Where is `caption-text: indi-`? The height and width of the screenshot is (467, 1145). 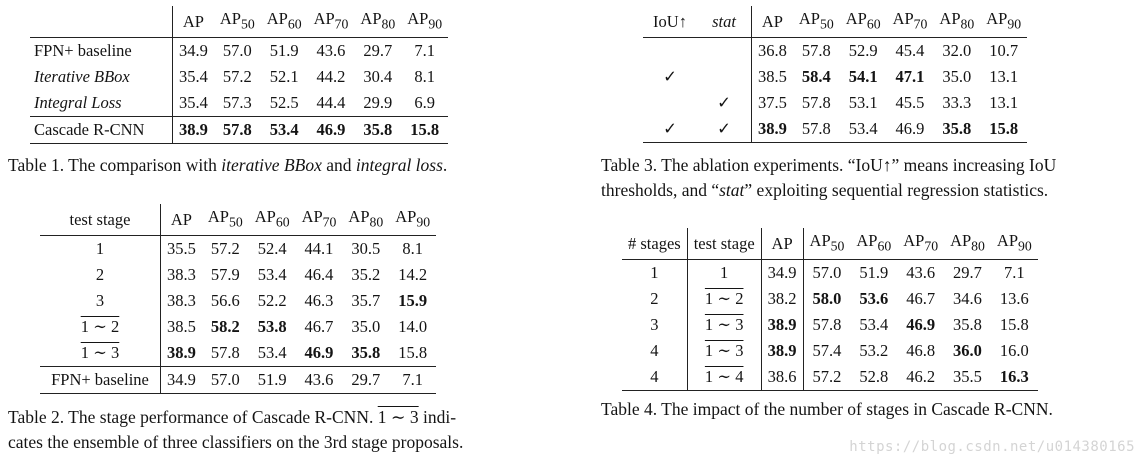
caption-text: indi- is located at coordinates (437, 417).